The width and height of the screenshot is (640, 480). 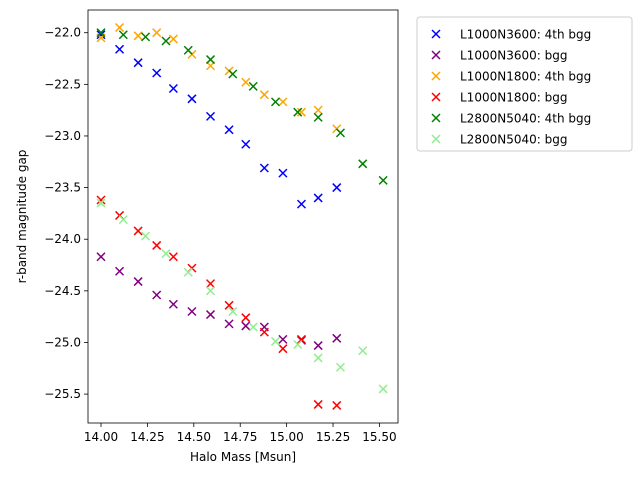 What do you see at coordinates (101, 437) in the screenshot?
I see `x-tick-label: 14.00` at bounding box center [101, 437].